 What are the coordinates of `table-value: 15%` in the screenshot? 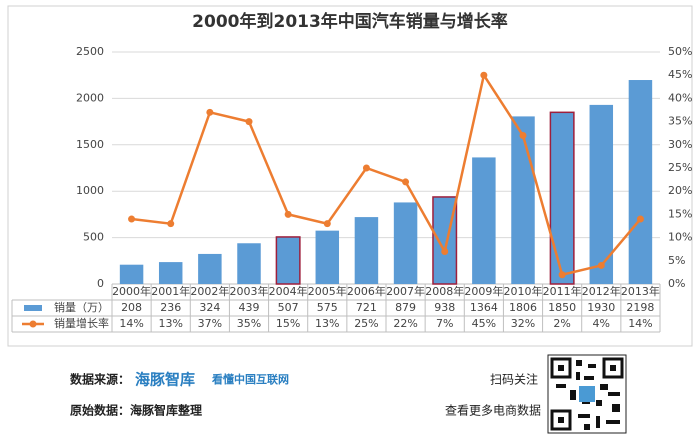 It's located at (288, 323).